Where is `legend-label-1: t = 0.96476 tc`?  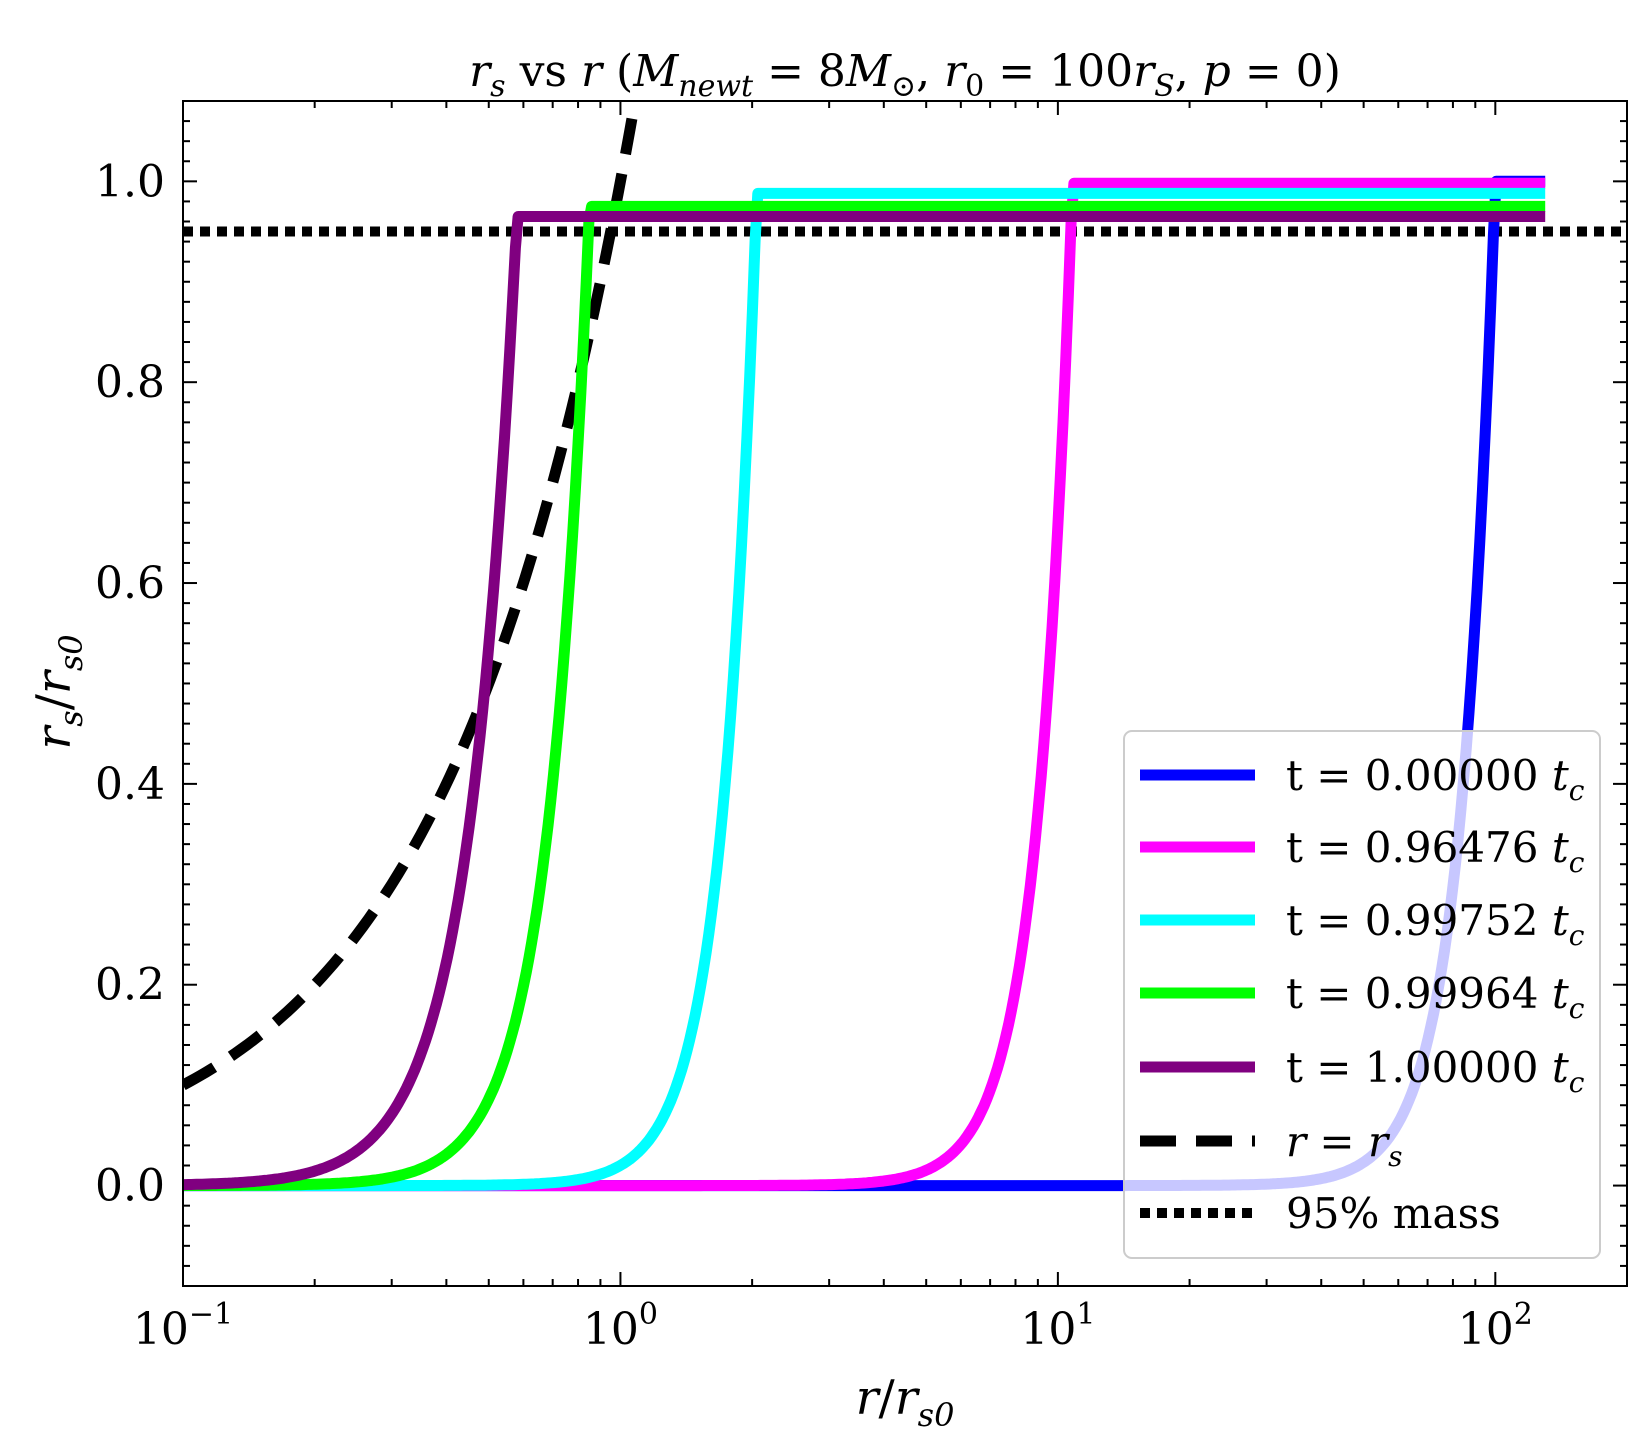 legend-label-1: t = 0.96476 tc is located at coordinates (1435, 851).